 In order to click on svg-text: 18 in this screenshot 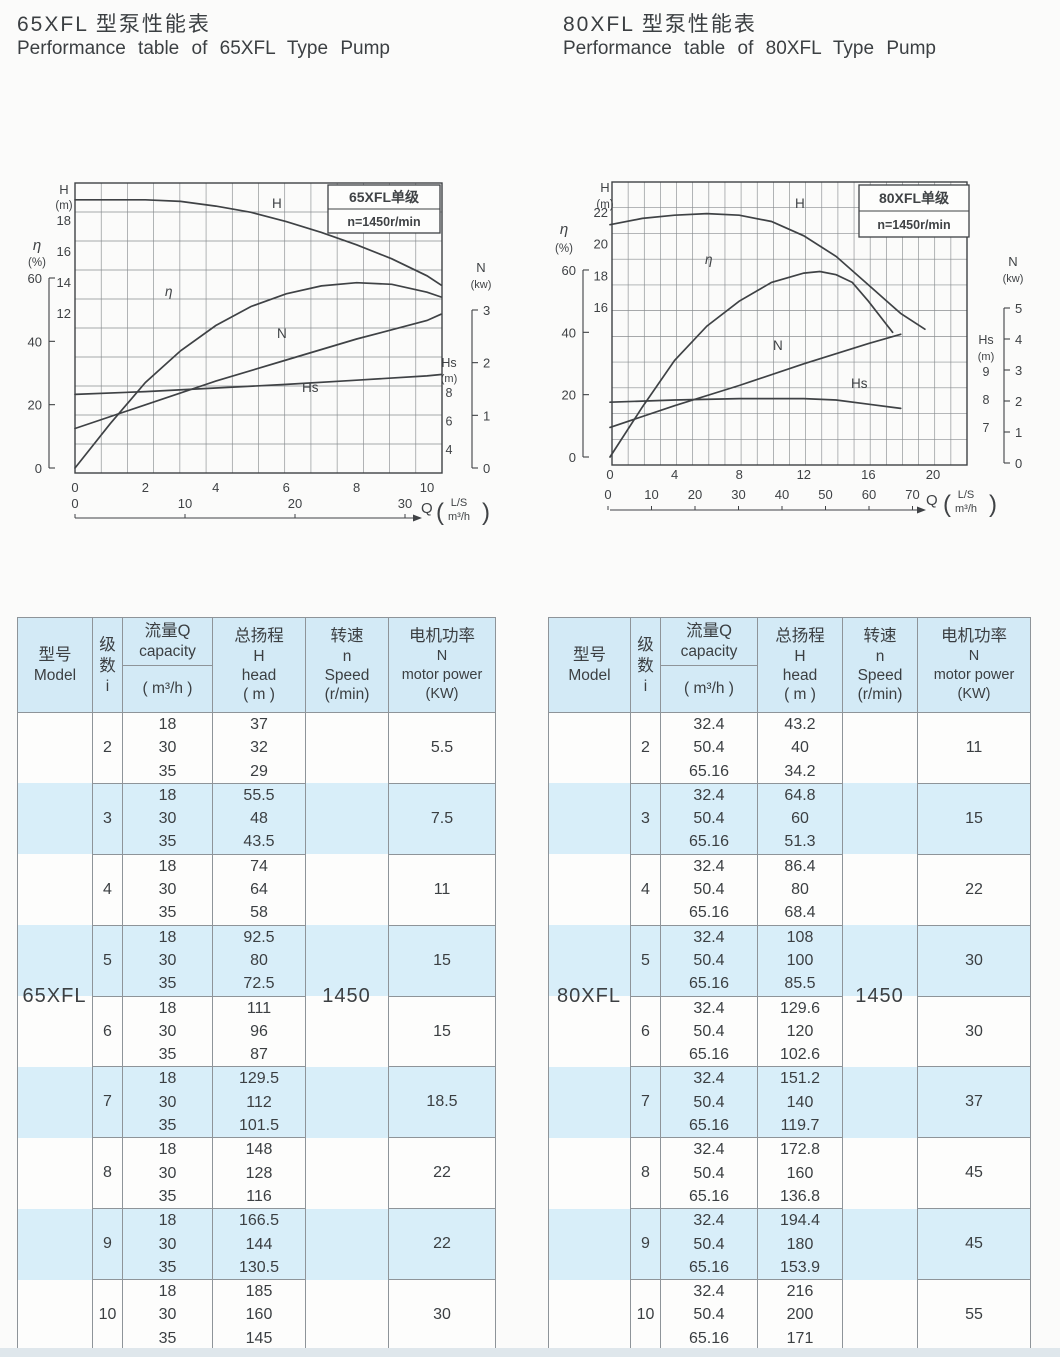, I will do `click(601, 275)`.